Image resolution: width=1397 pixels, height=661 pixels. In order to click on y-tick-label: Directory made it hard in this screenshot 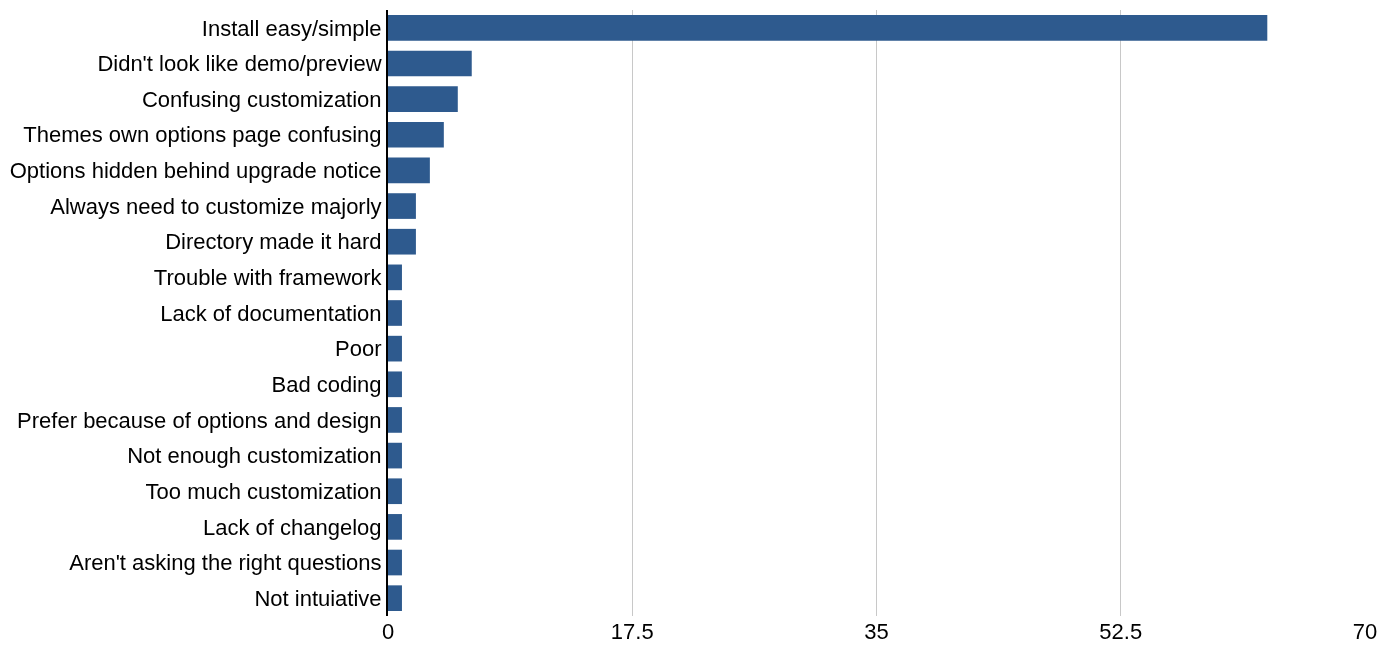, I will do `click(273, 242)`.